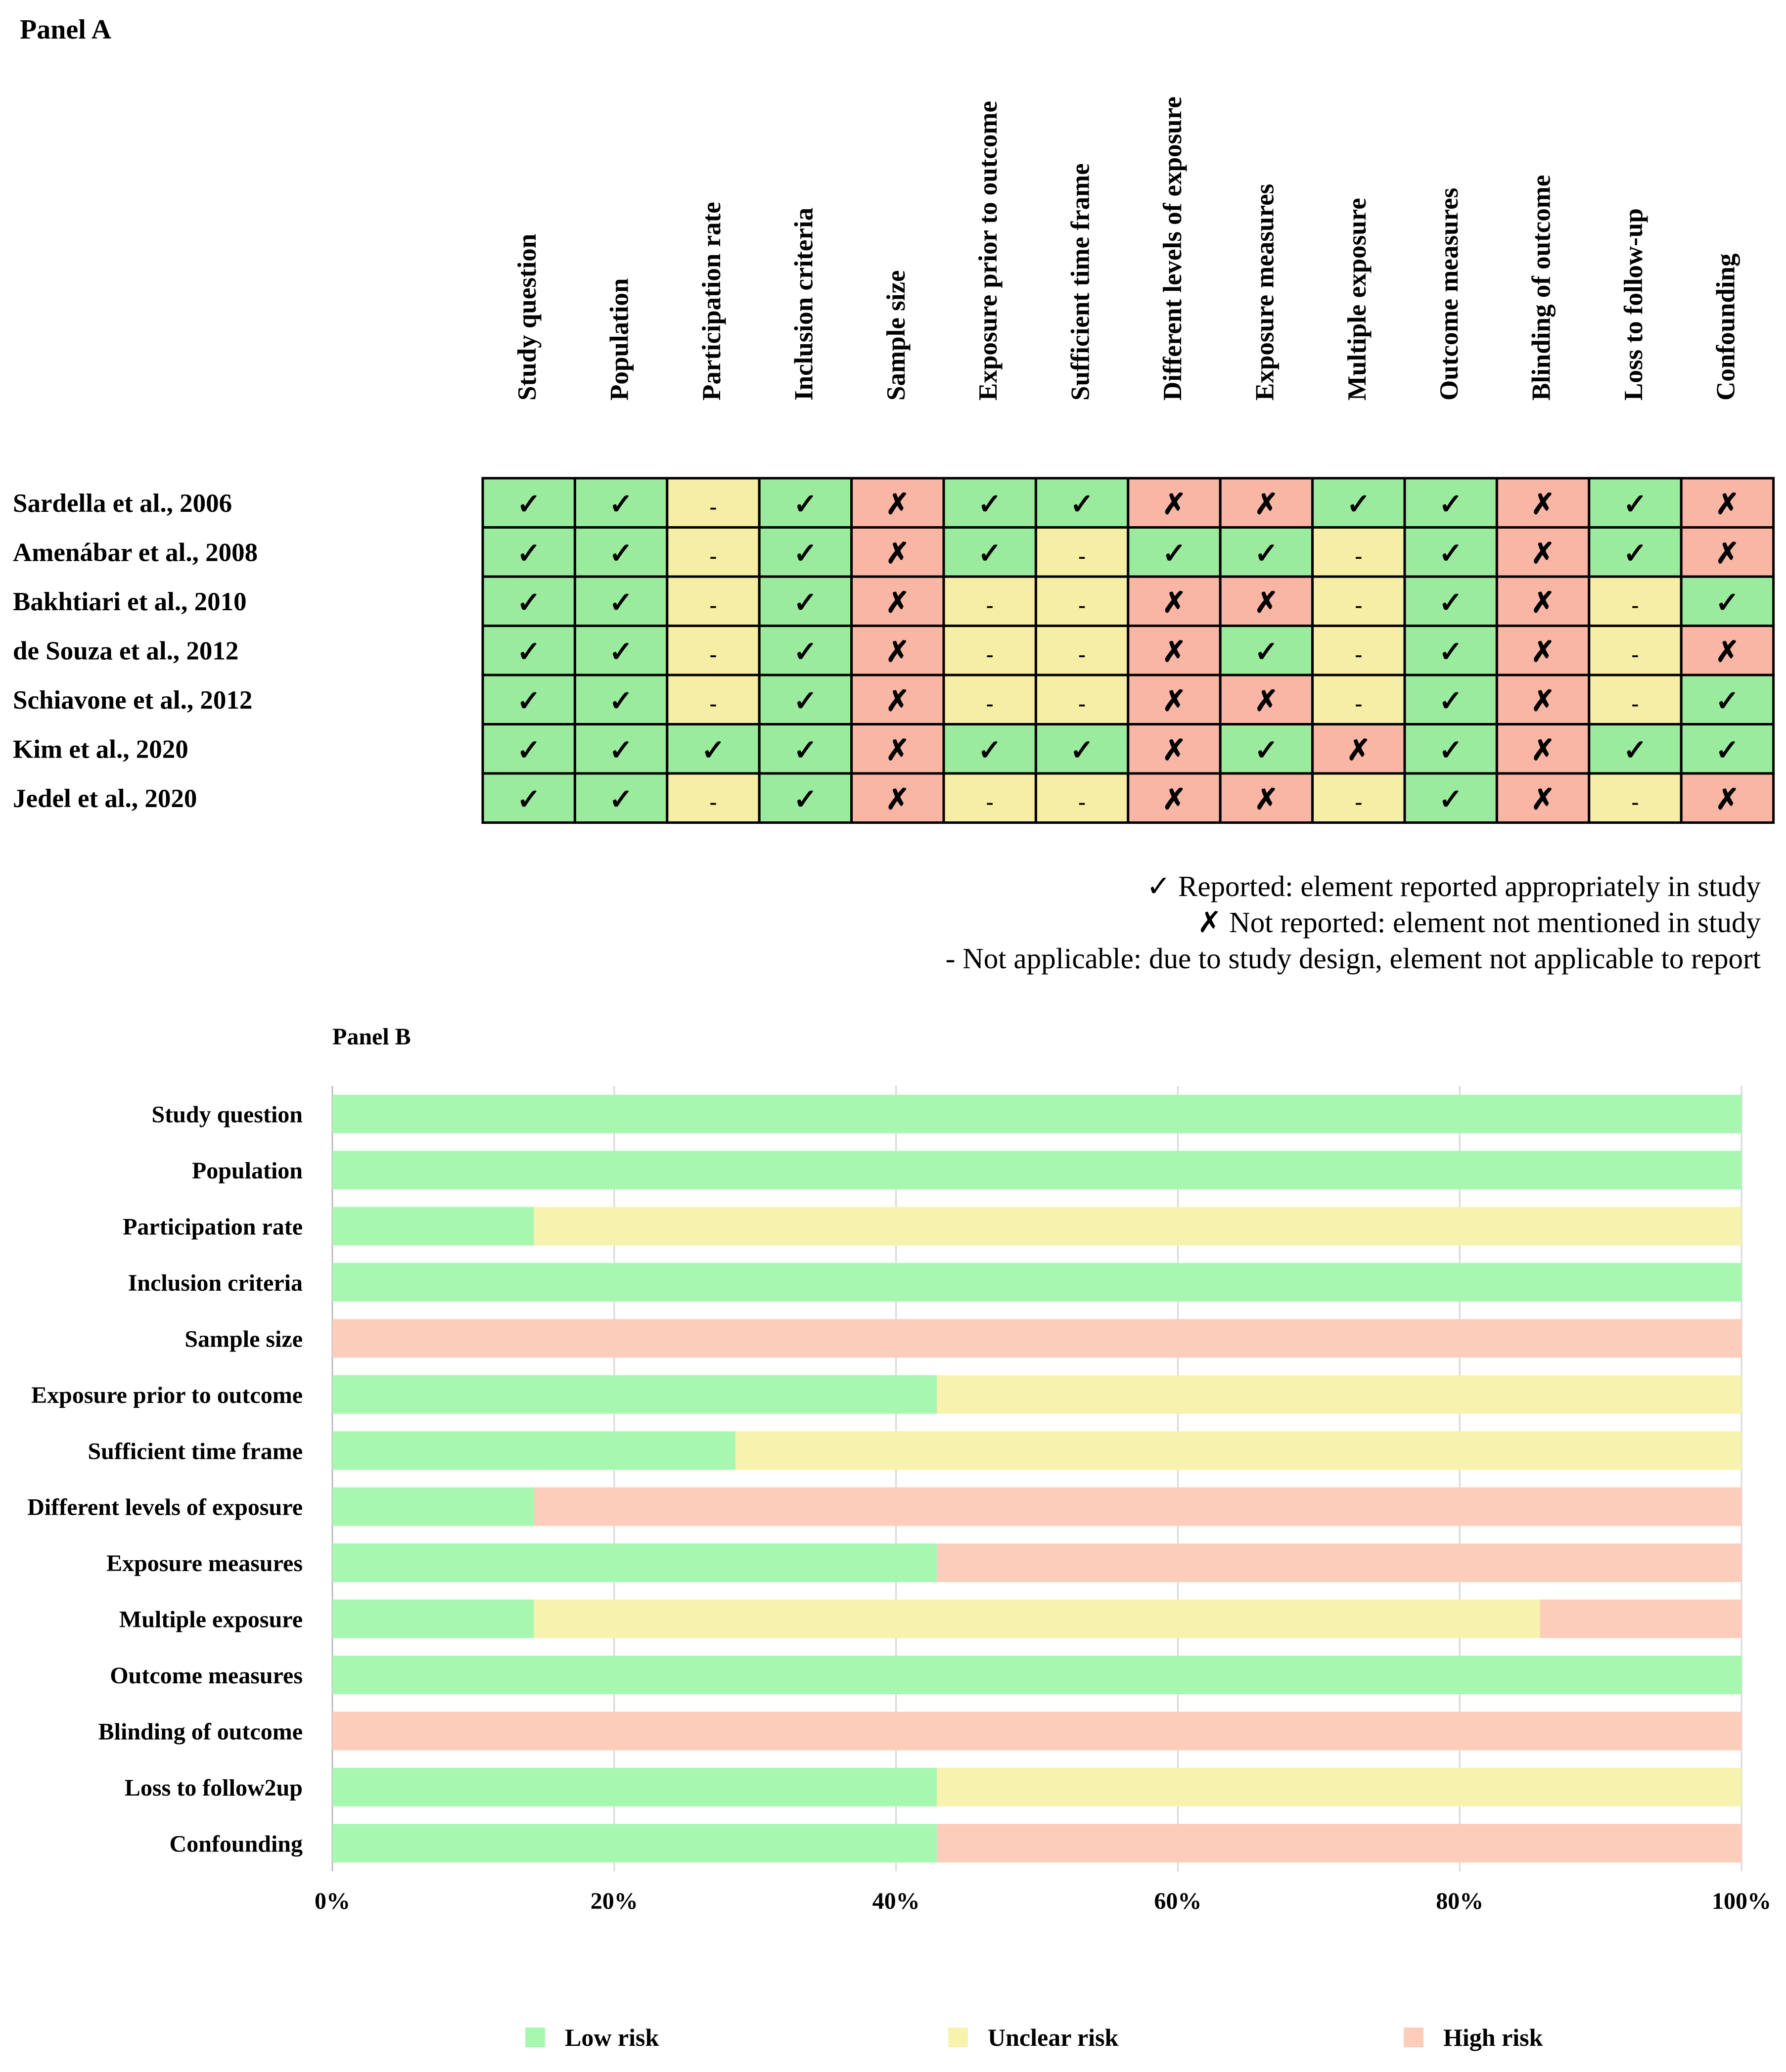  Describe the element at coordinates (196, 1451) in the screenshot. I see `category-label: Sufficient time frame` at that location.